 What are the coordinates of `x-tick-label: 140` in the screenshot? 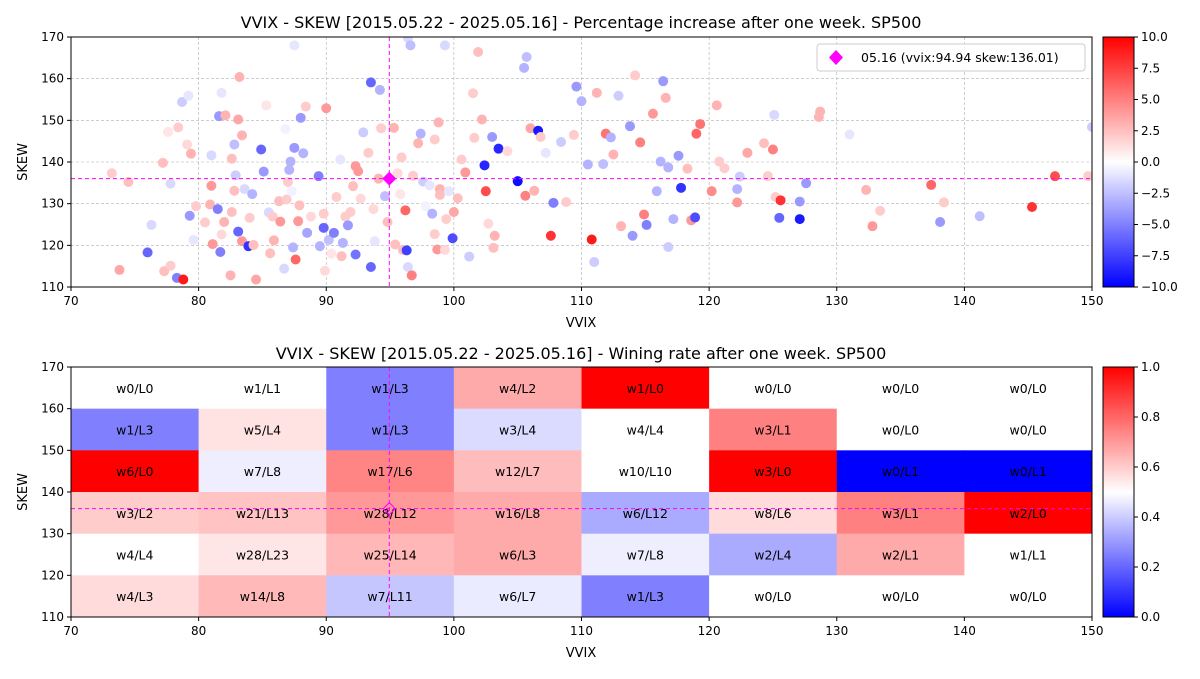 It's located at (964, 631).